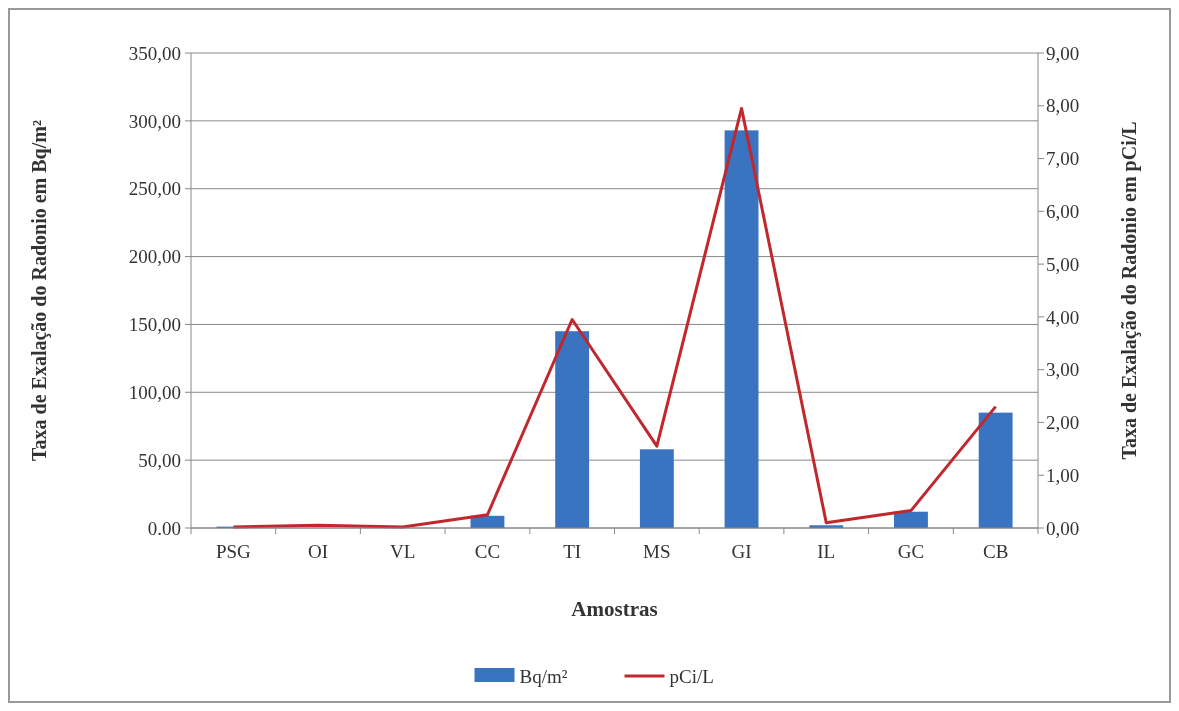 This screenshot has height=711, width=1179. What do you see at coordinates (995, 551) in the screenshot?
I see `x-tick-label: CB` at bounding box center [995, 551].